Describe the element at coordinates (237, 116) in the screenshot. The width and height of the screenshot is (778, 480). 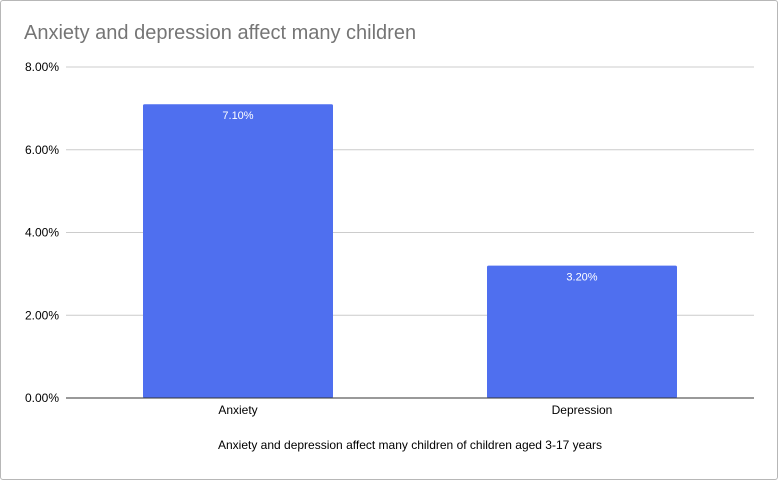
I see `data-label-anxiety: 7.10%` at that location.